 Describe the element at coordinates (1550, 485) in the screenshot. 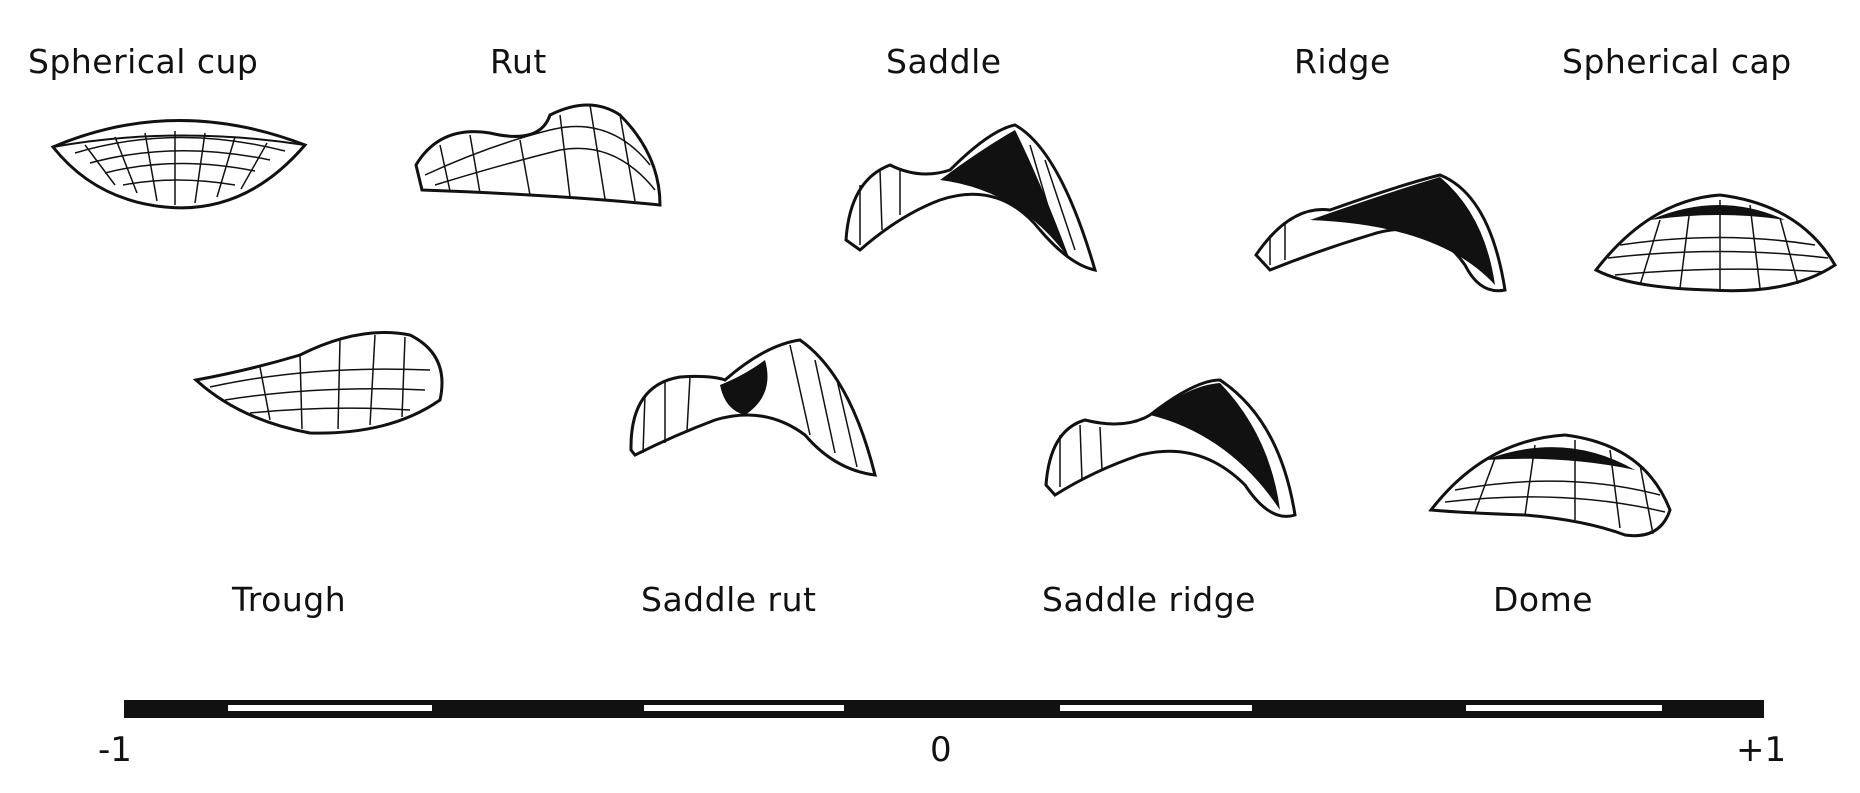

I see `dome-surface` at that location.